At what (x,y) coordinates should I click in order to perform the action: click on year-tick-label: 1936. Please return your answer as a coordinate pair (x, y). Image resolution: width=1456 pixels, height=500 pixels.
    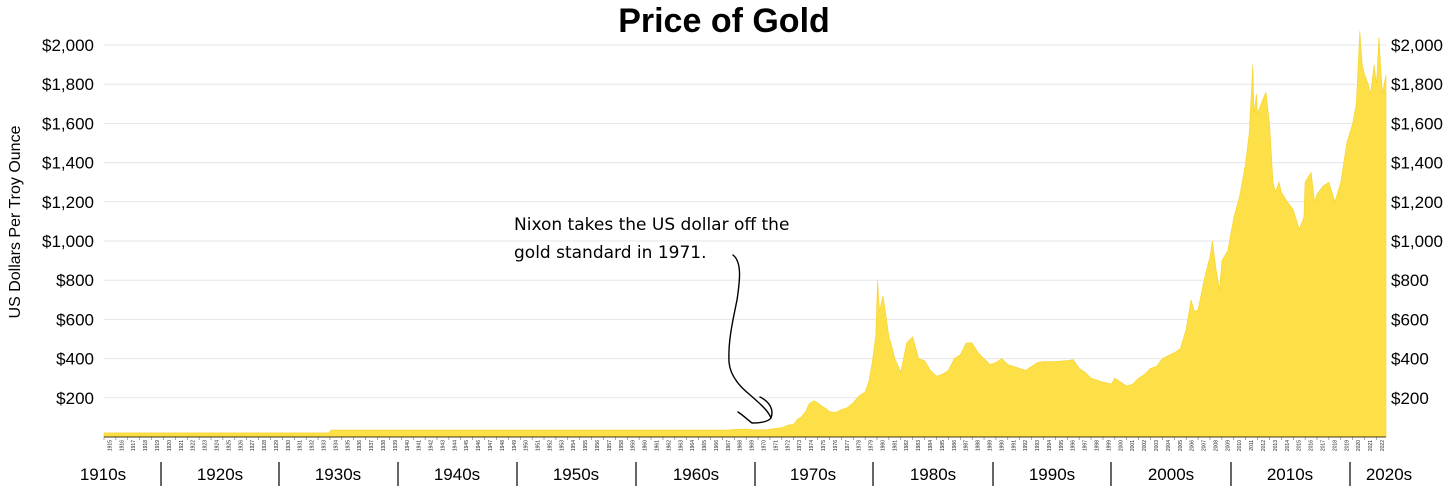
    Looking at the image, I should click on (360, 445).